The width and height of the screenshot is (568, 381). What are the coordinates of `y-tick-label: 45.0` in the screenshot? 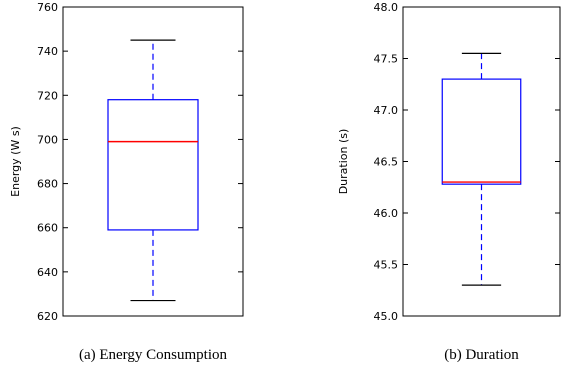 It's located at (386, 316).